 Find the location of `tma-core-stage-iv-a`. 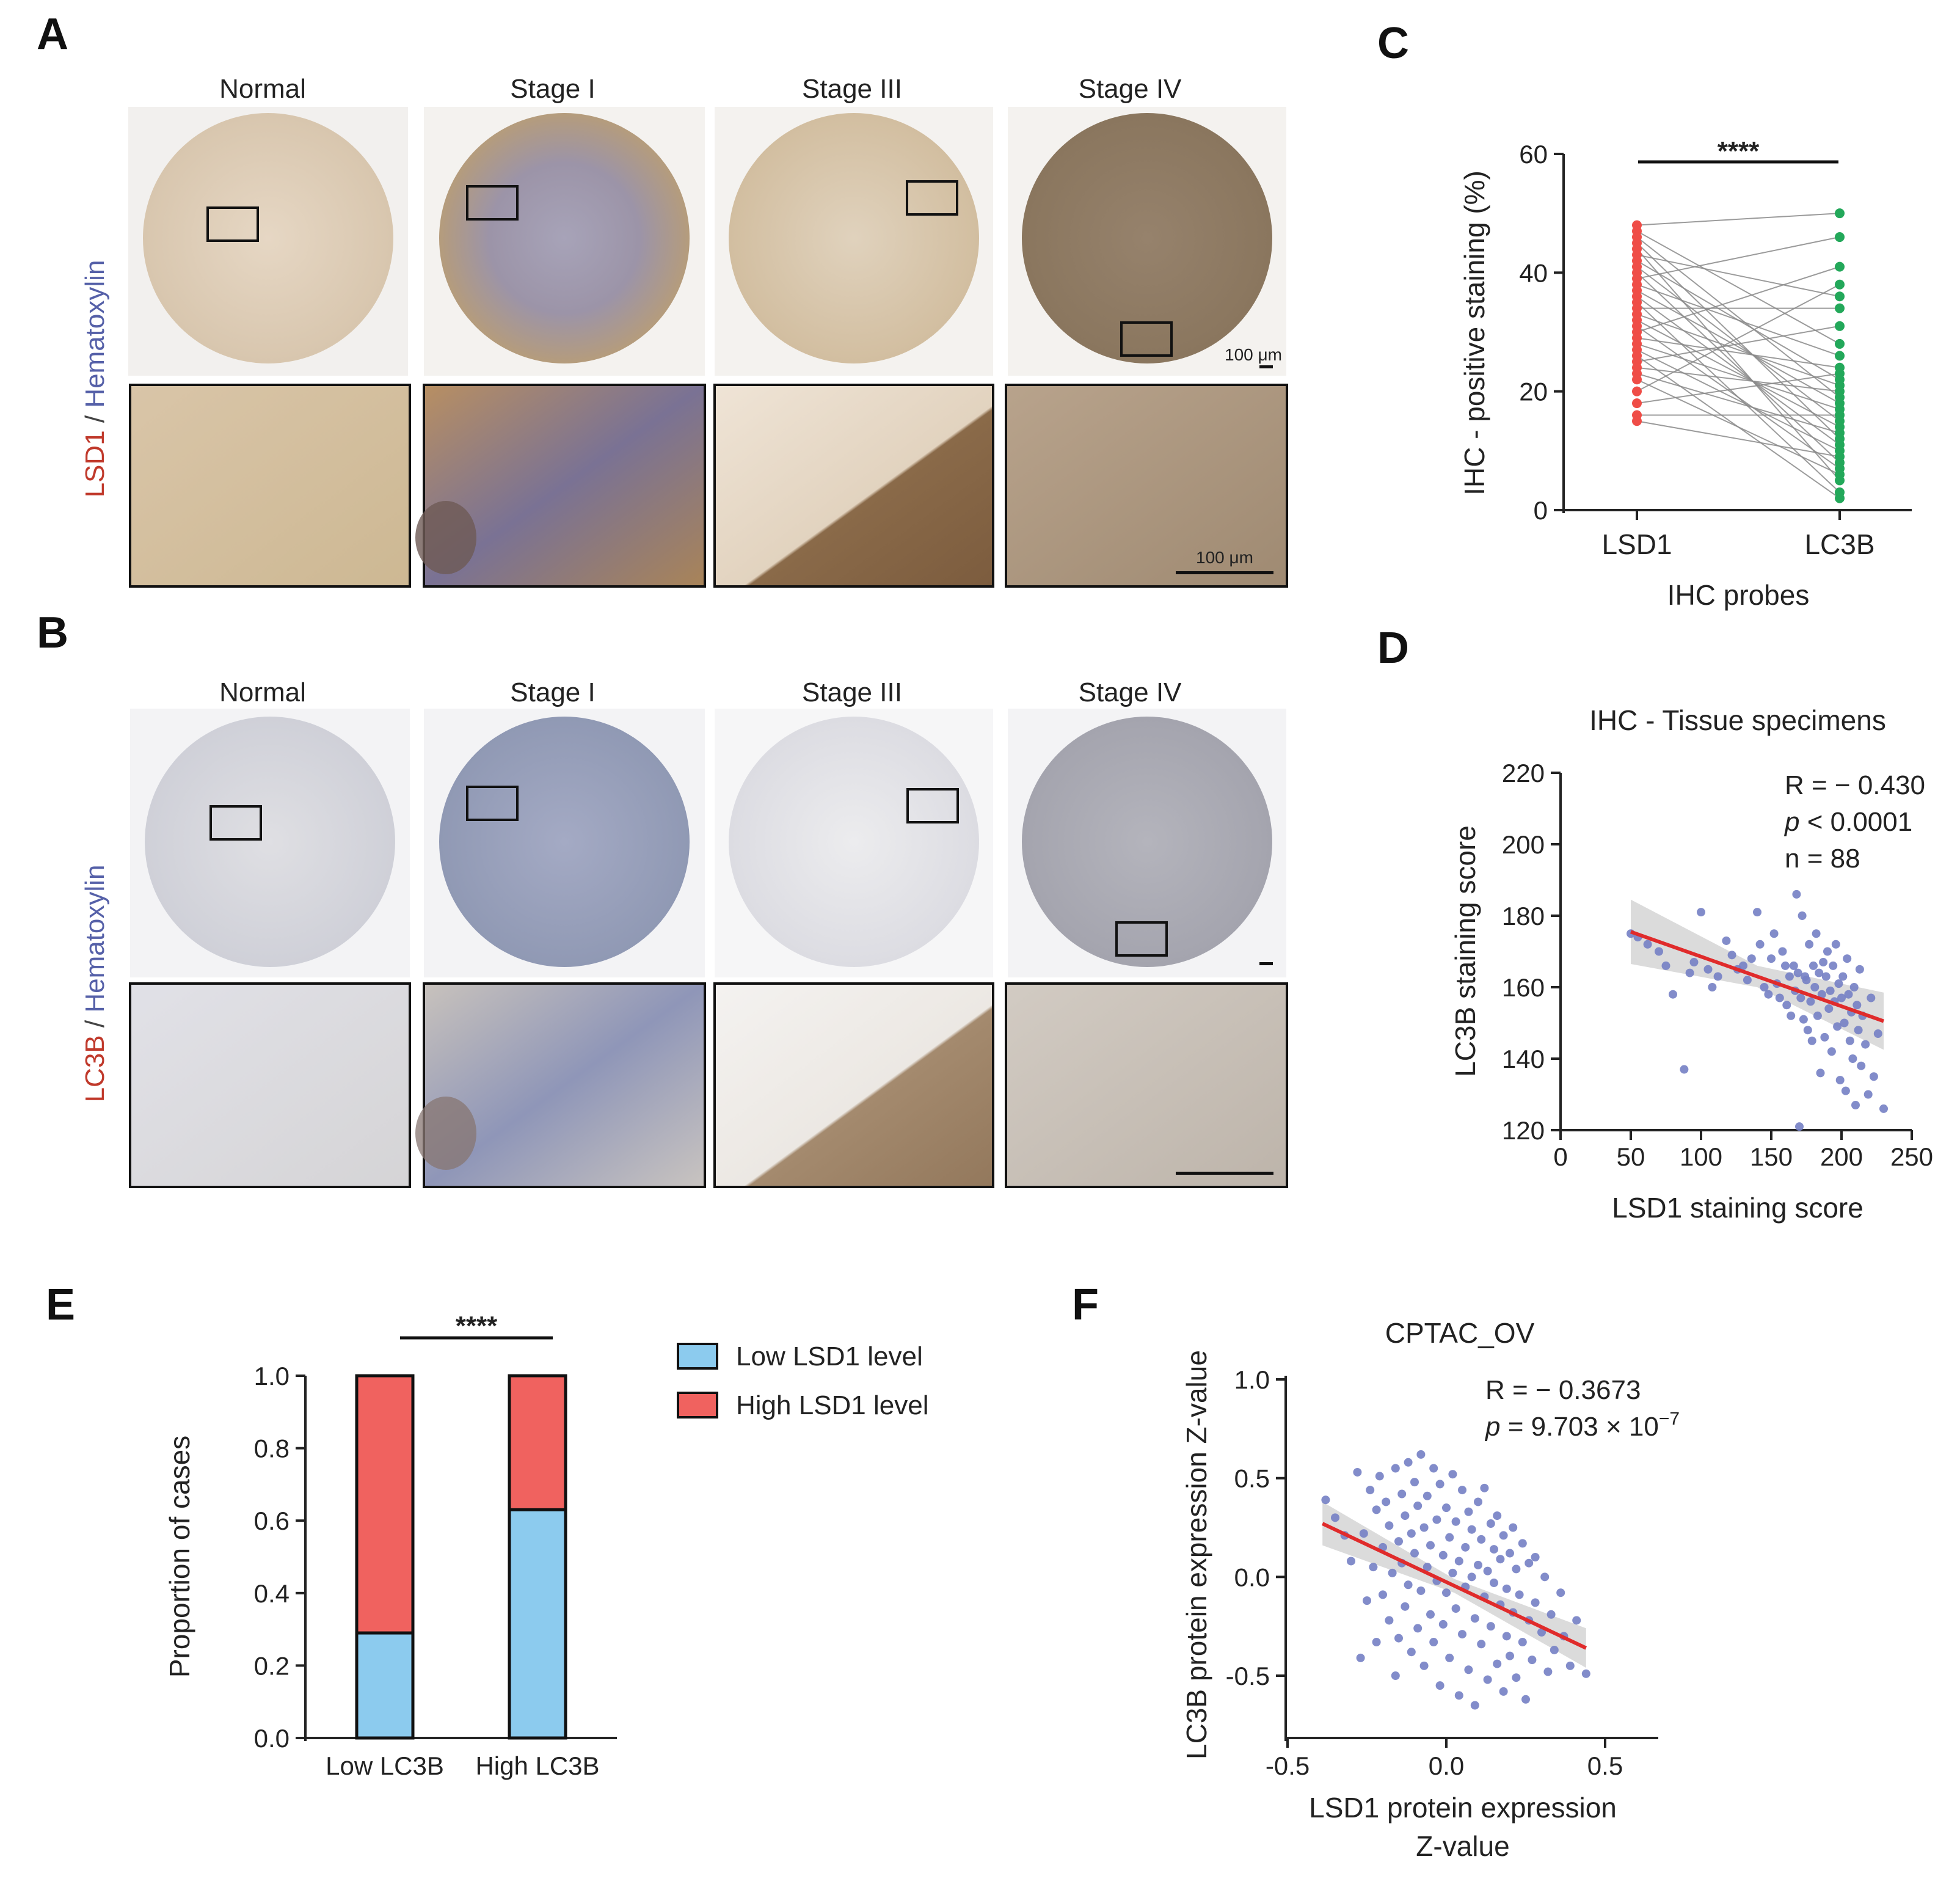

tma-core-stage-iv-a is located at coordinates (1147, 238).